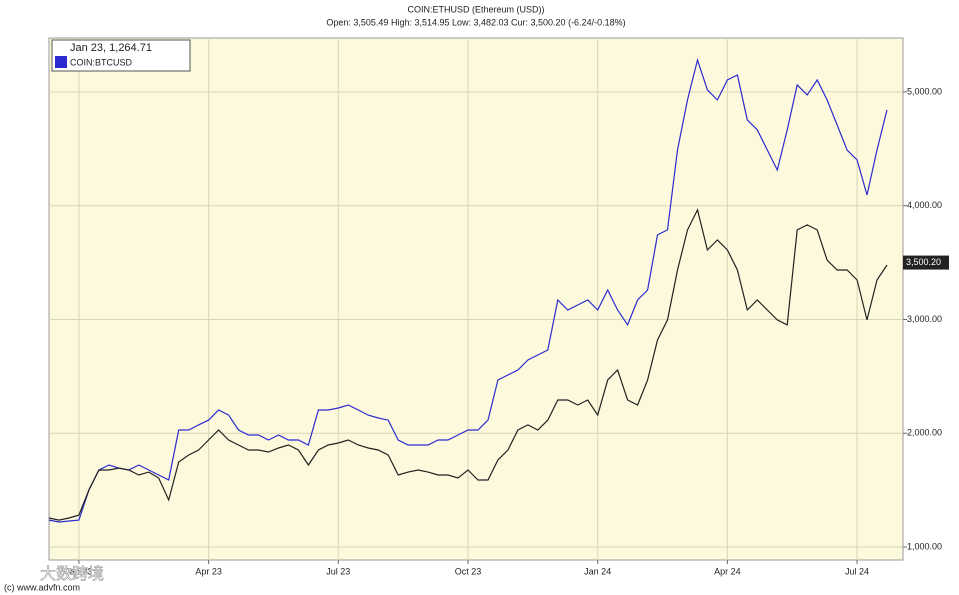 The image size is (959, 595). Describe the element at coordinates (42, 587) in the screenshot. I see `watermark: (c) www.advfn.com` at that location.